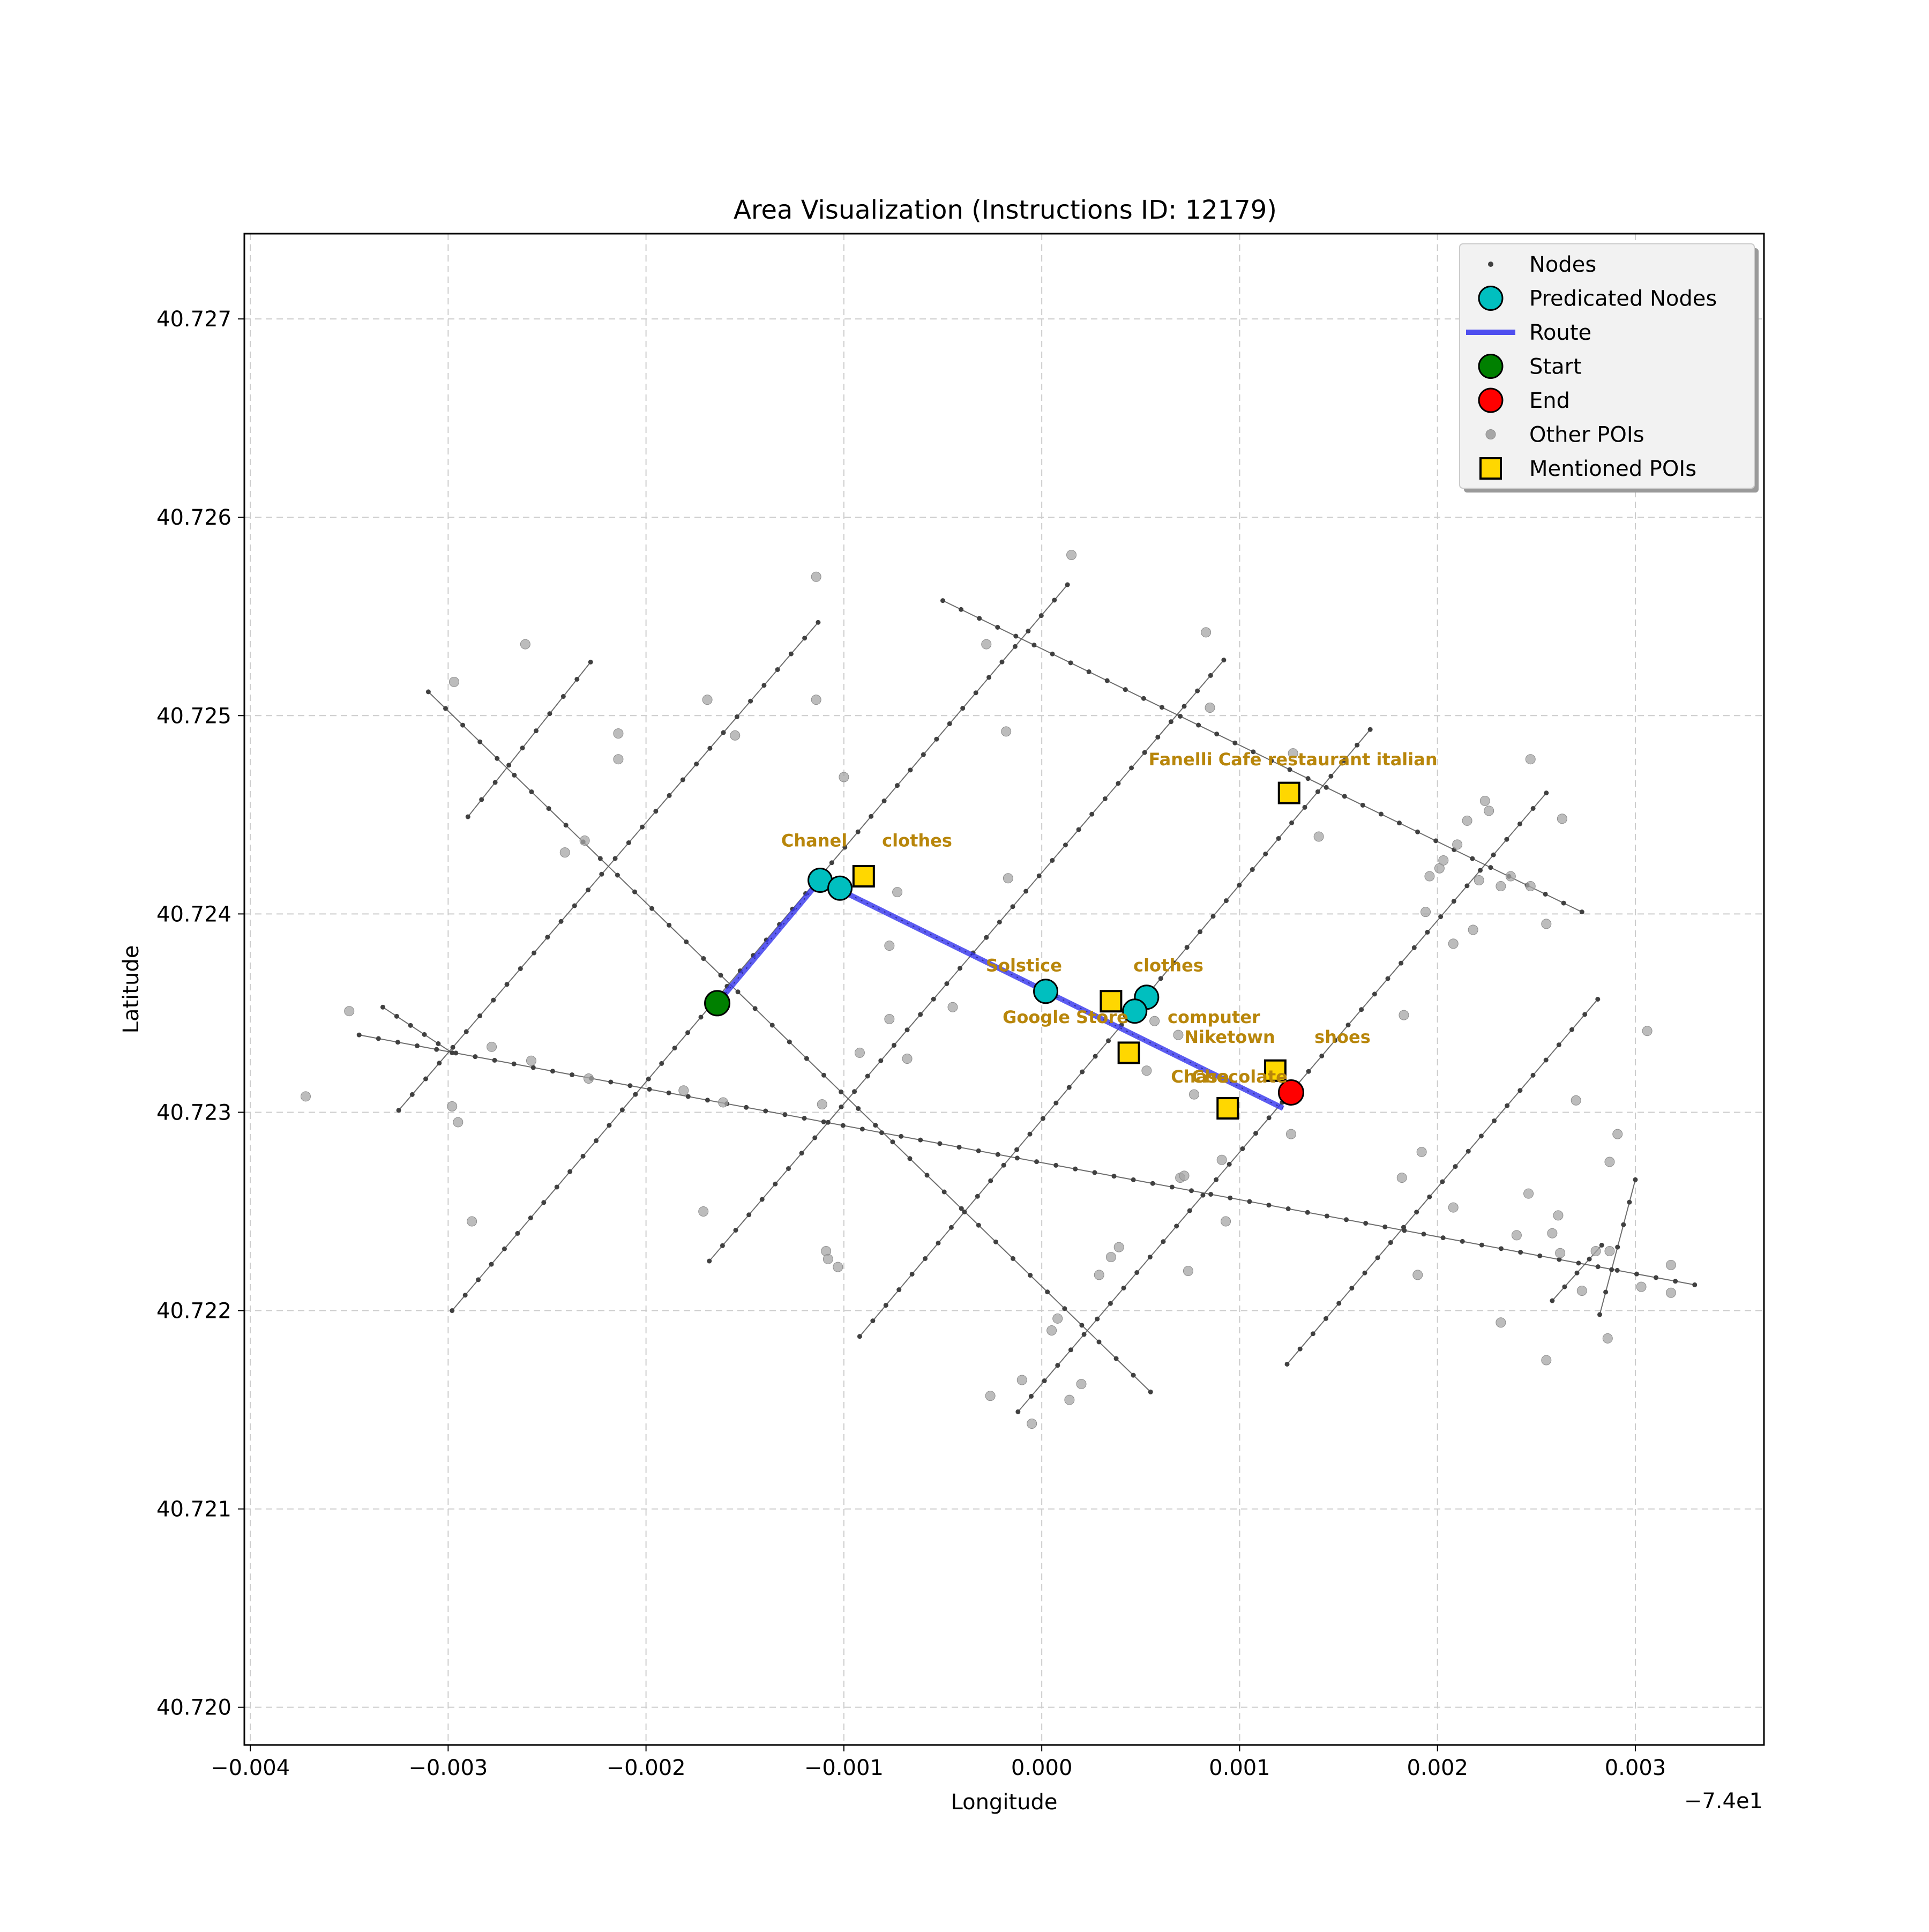  I want to click on poi-label: Solstice, so click(1024, 966).